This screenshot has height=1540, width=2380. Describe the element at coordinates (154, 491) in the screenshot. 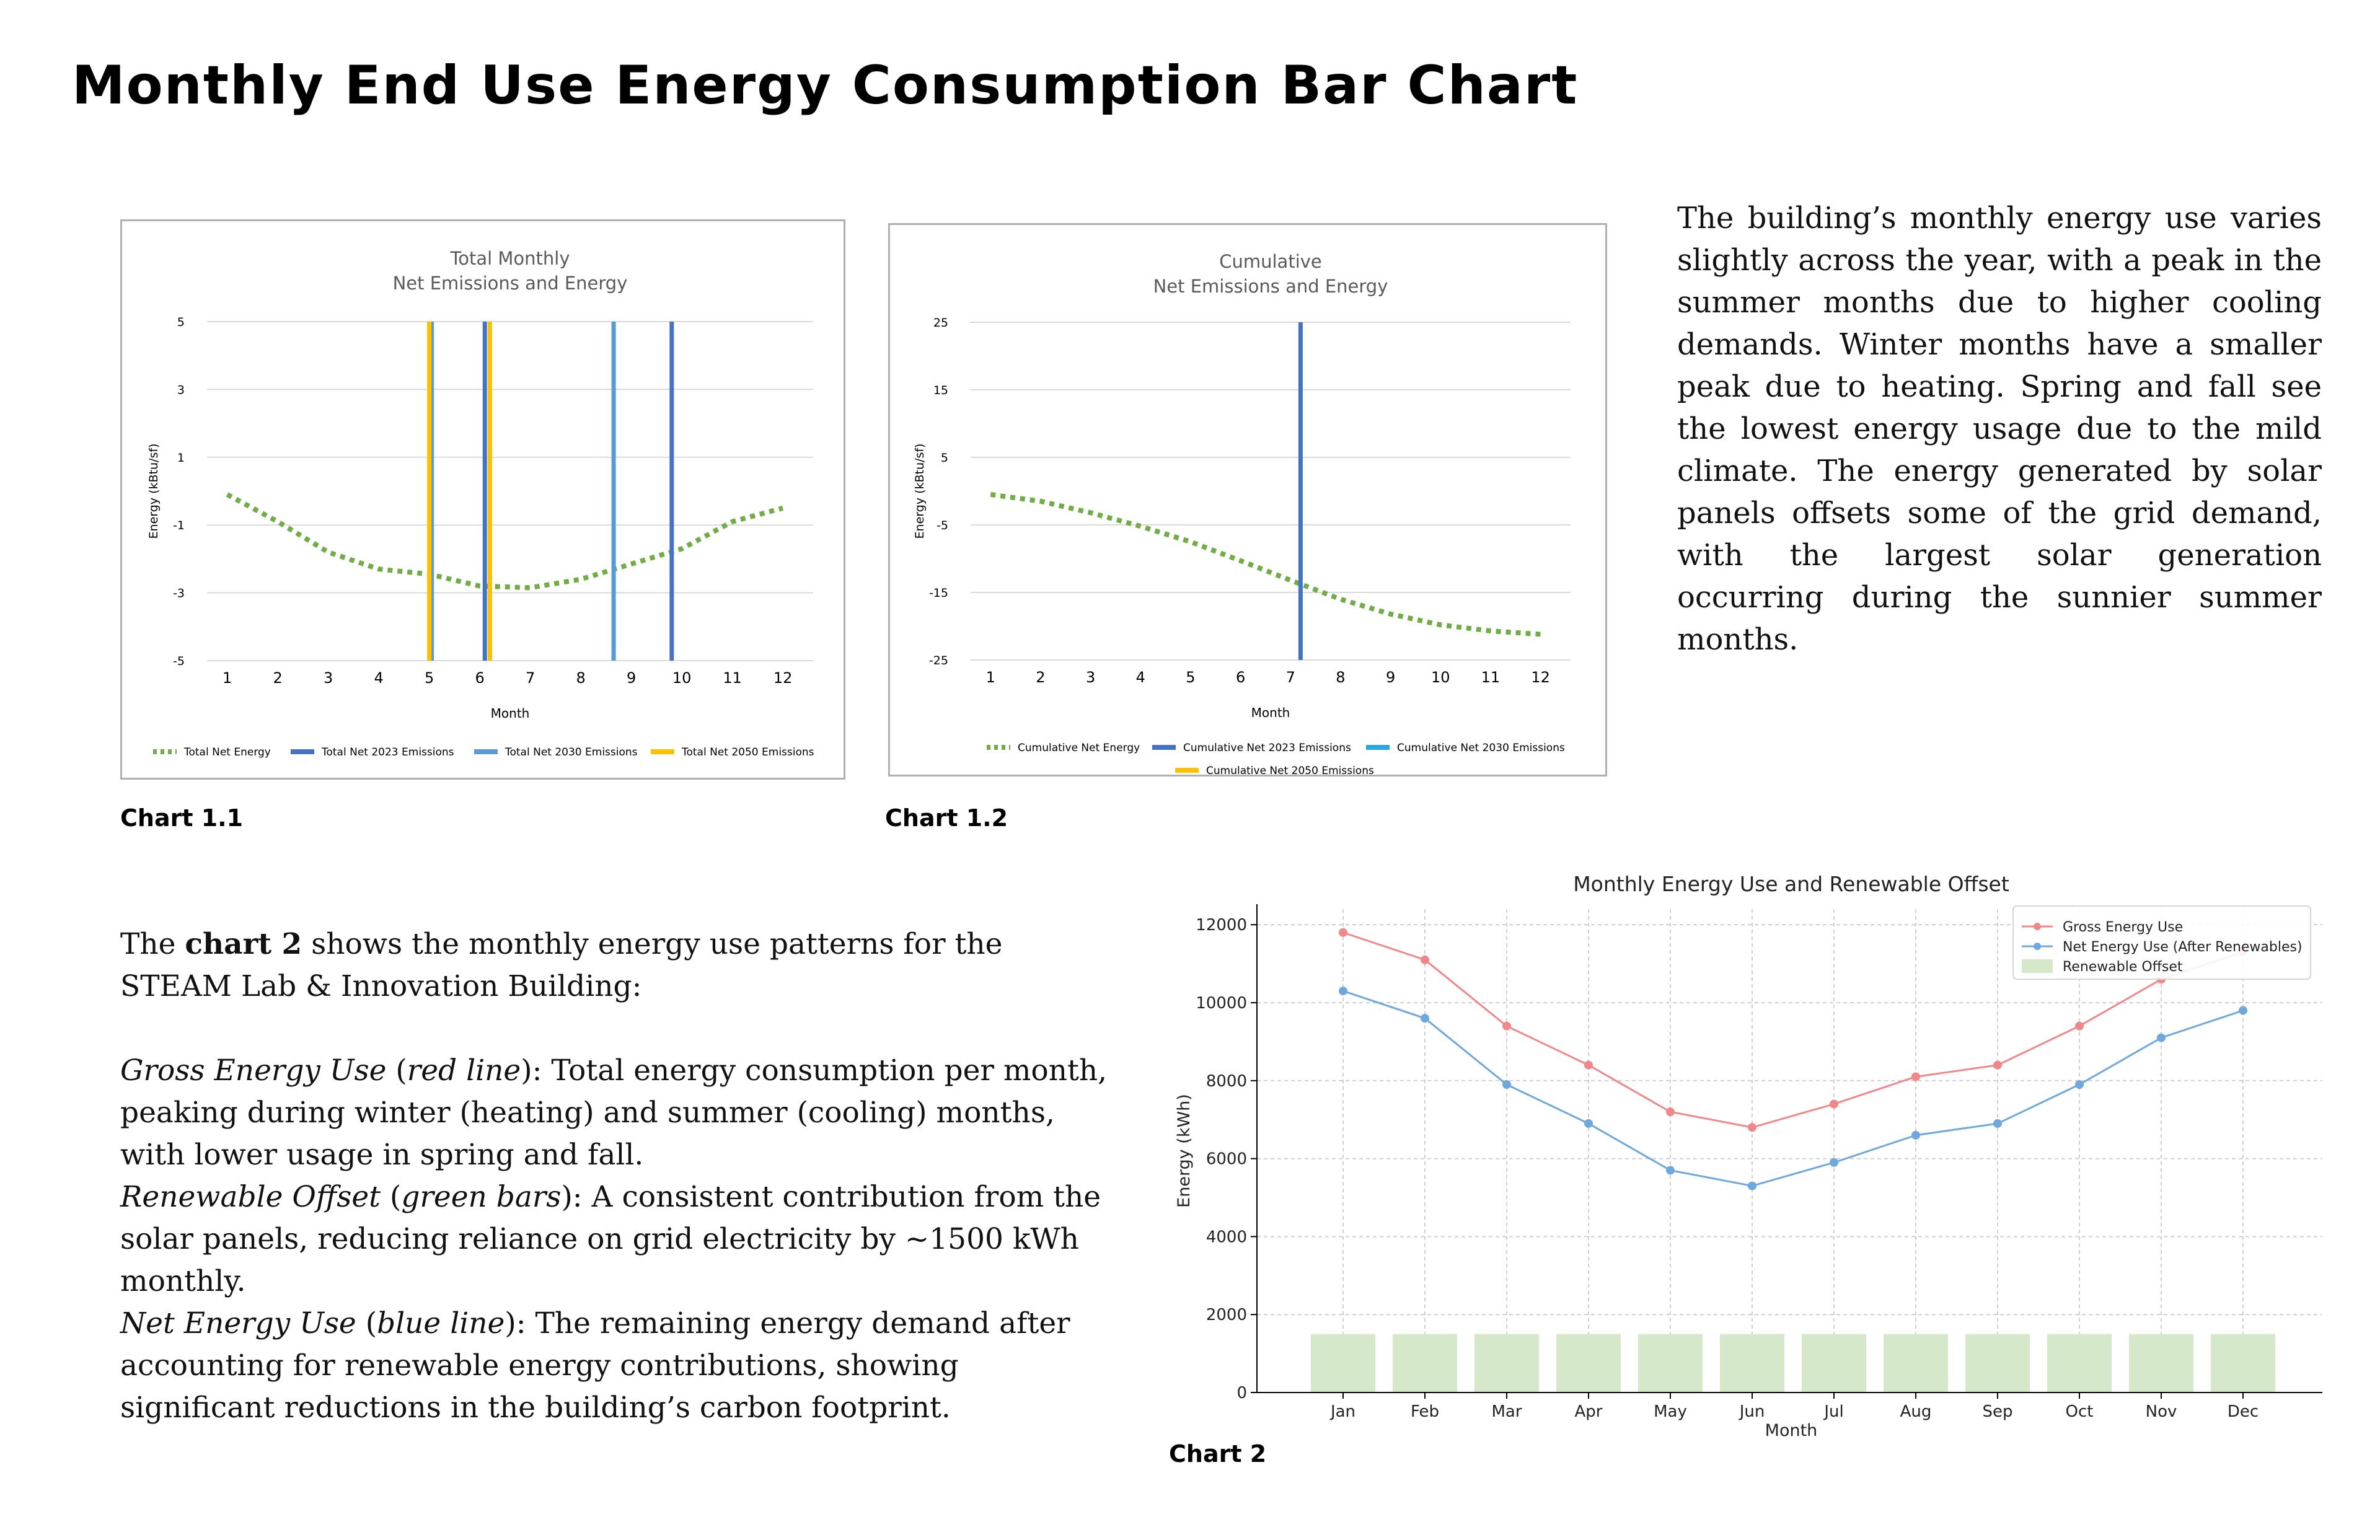

I see `y-axis-label: Energy (kBtu/sf)` at that location.